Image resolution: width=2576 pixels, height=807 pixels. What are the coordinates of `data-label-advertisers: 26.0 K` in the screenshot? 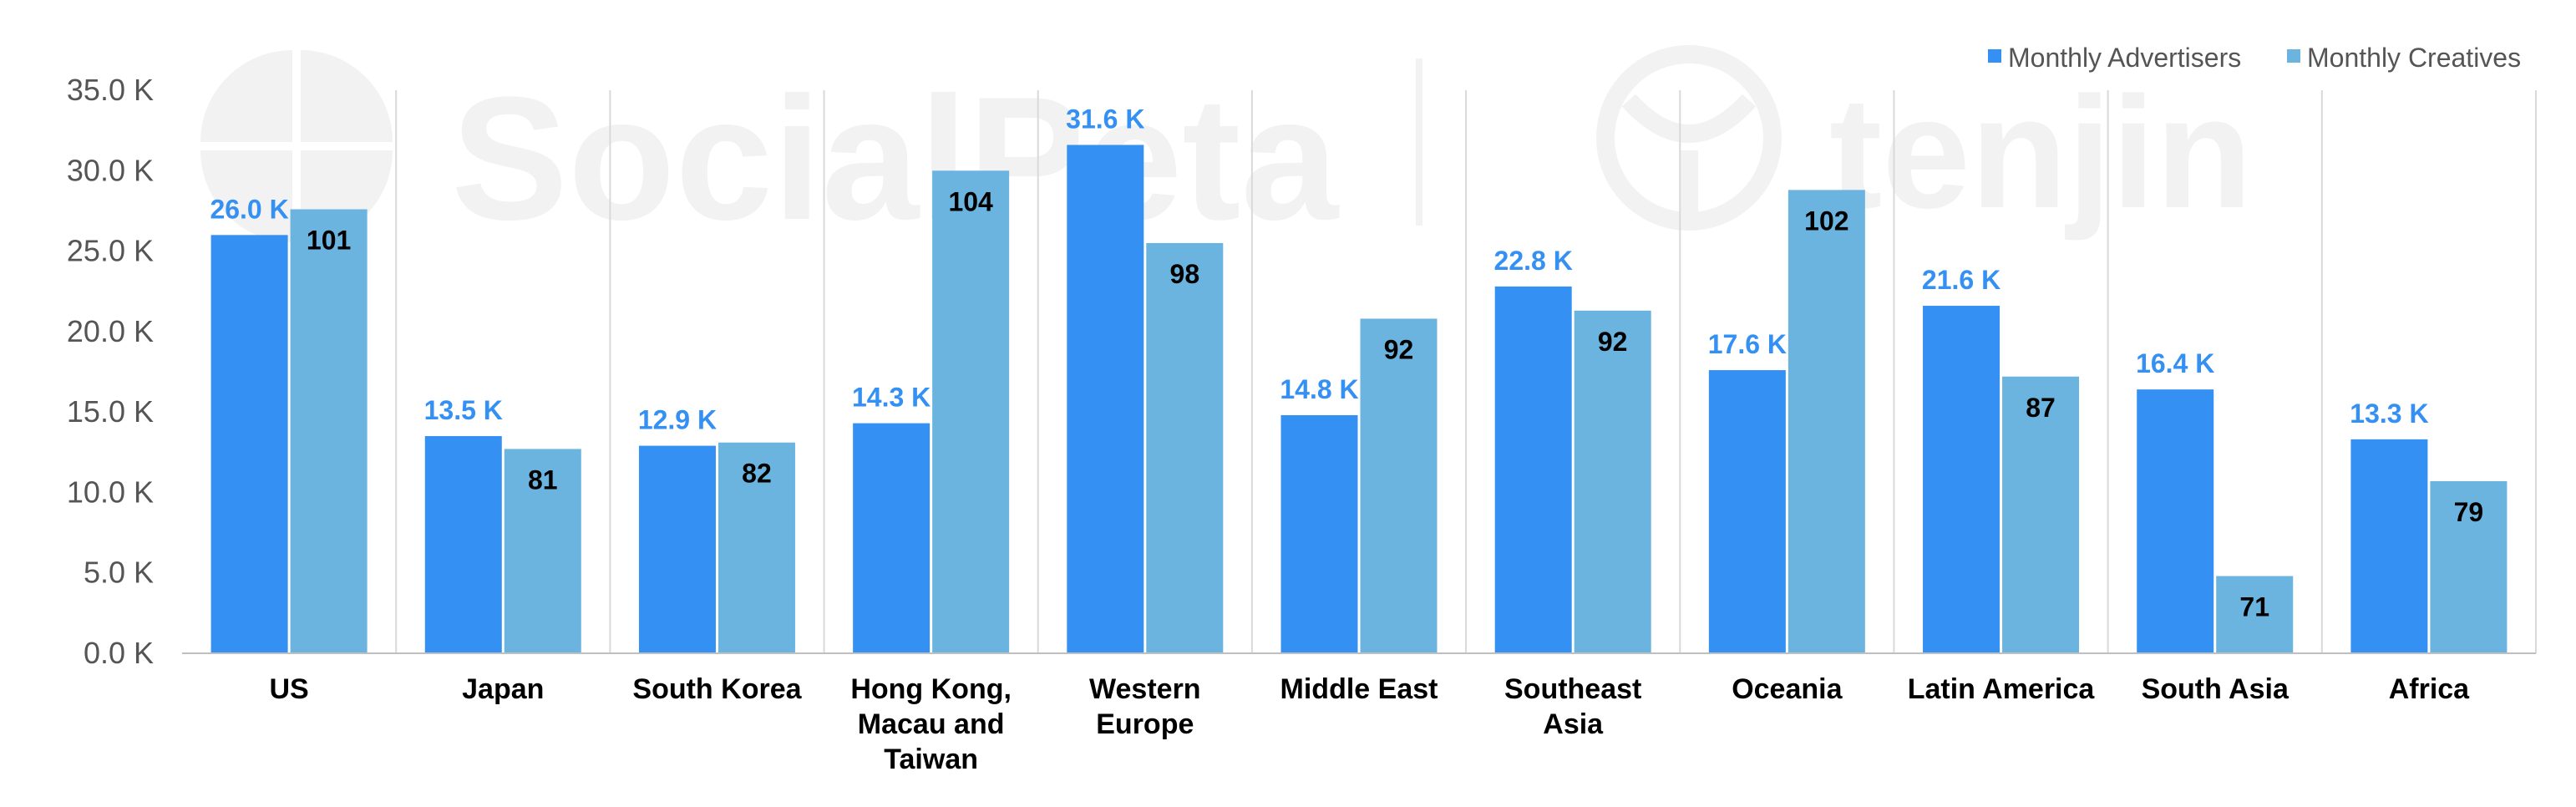 It's located at (249, 209).